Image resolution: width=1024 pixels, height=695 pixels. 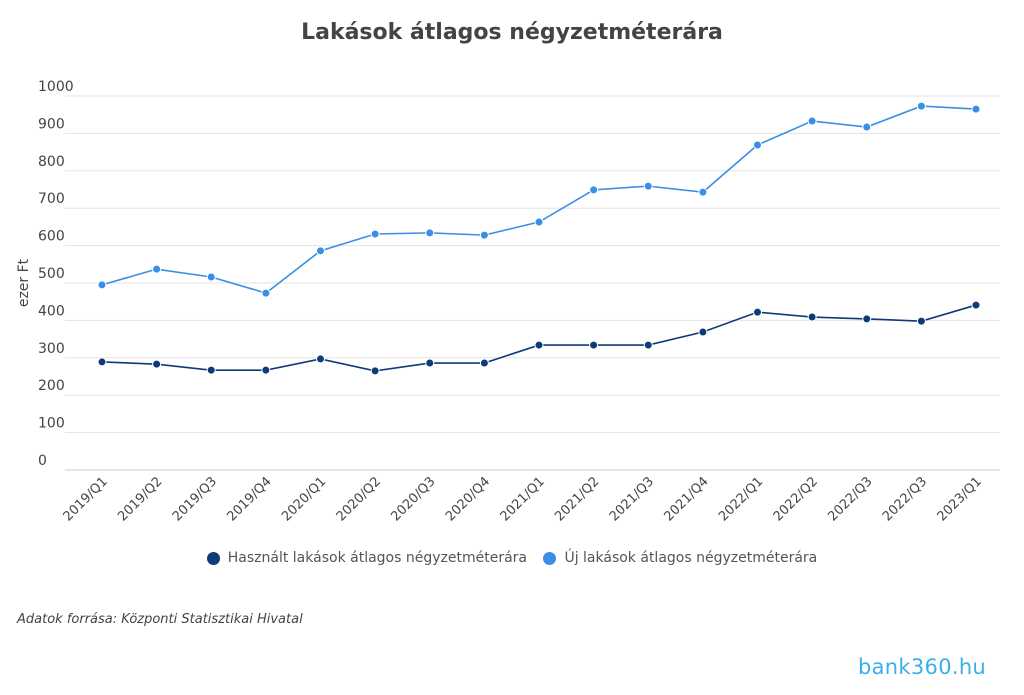 What do you see at coordinates (51, 237) in the screenshot?
I see `y-tick-label: 600` at bounding box center [51, 237].